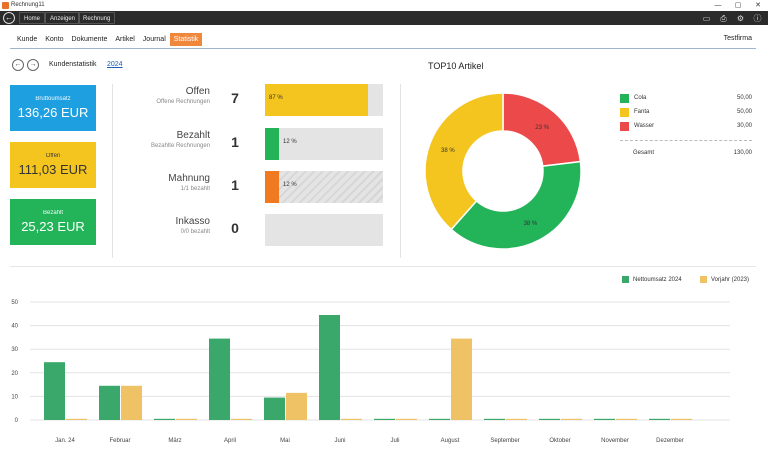  What do you see at coordinates (63, 18) in the screenshot?
I see `crumb-anzeigen: Anzeigen` at bounding box center [63, 18].